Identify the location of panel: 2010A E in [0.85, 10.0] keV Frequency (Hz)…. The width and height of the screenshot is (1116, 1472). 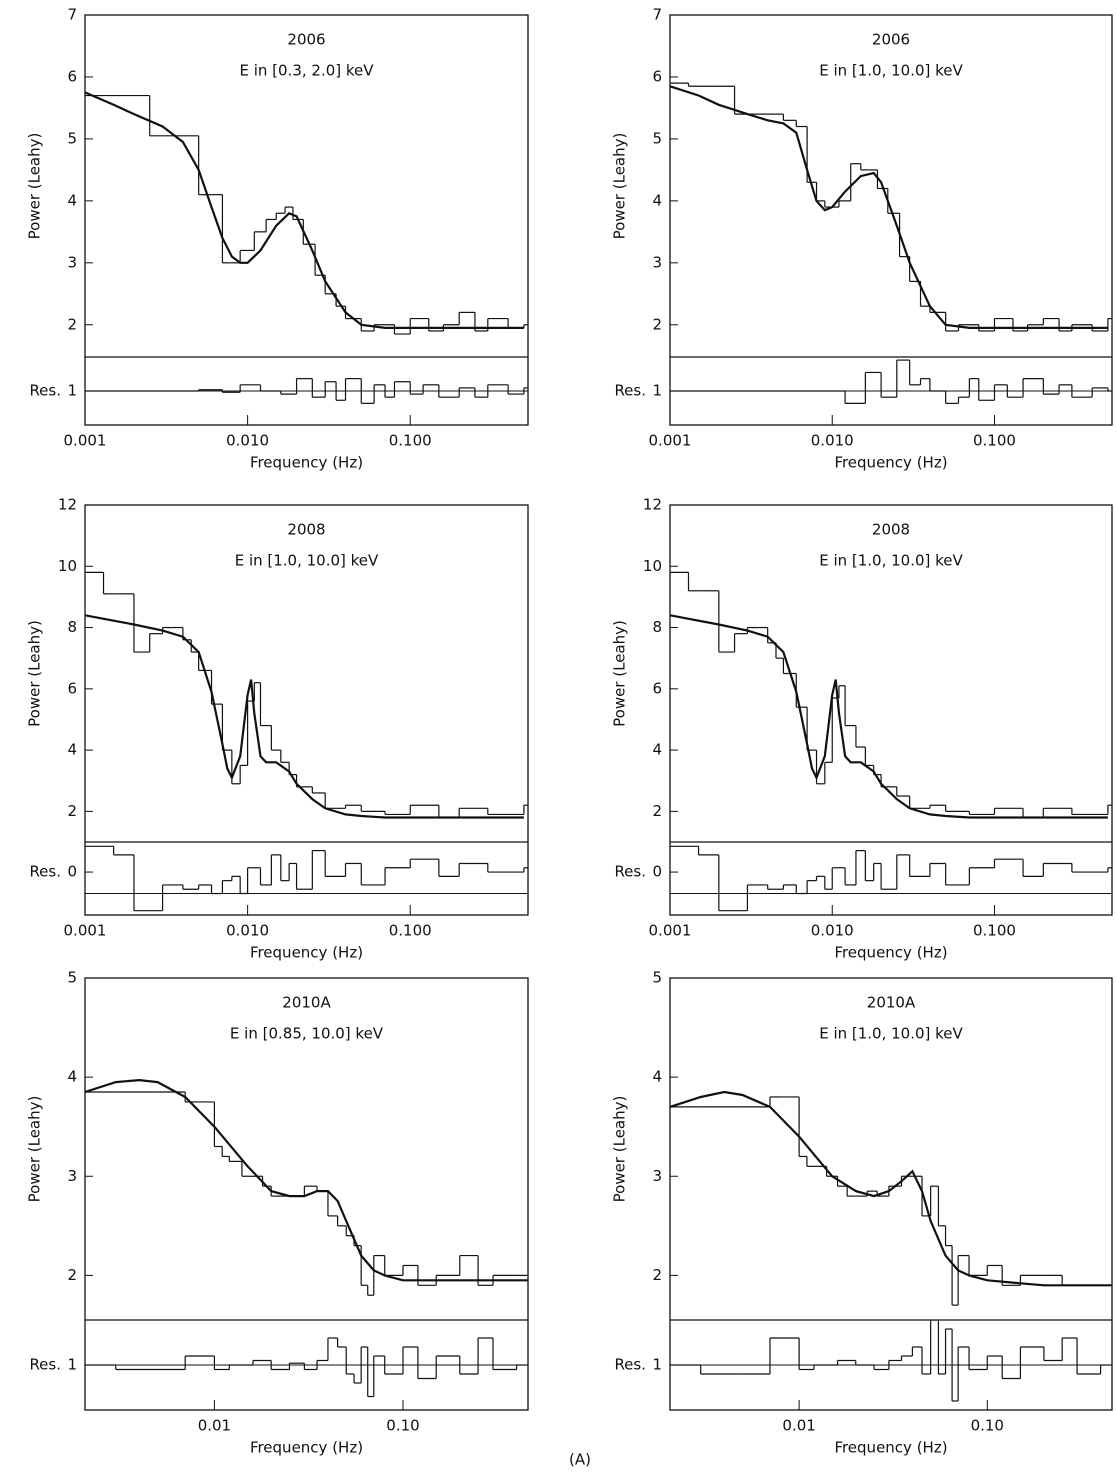
(277, 1213).